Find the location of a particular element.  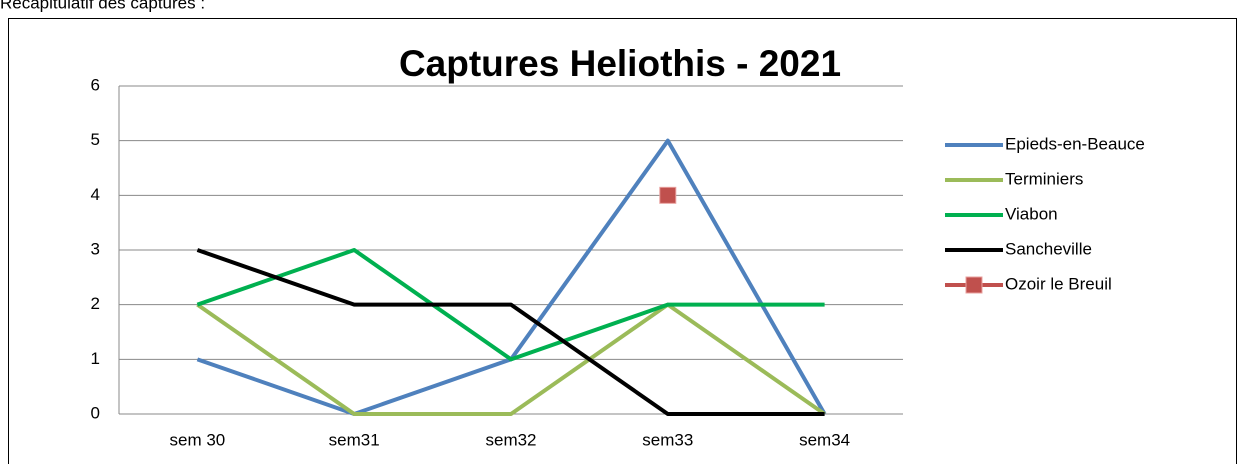

x-tick-label: sem31 is located at coordinates (354, 439).